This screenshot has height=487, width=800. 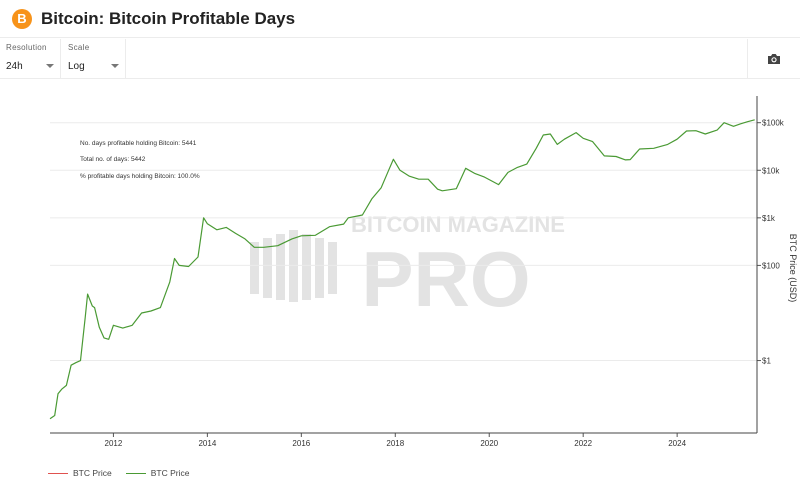 What do you see at coordinates (22, 18) in the screenshot?
I see `bitcoin-icon: B` at bounding box center [22, 18].